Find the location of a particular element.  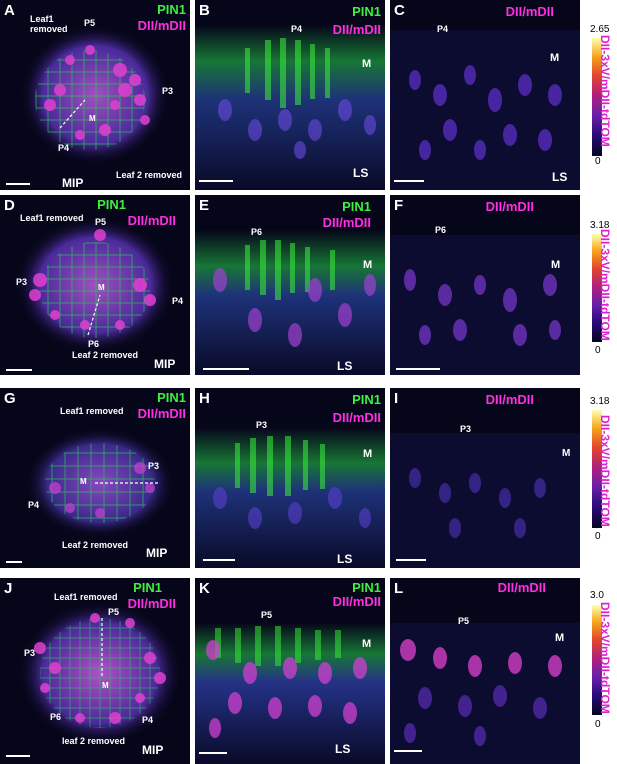

panel-letter: H is located at coordinates (204, 398).